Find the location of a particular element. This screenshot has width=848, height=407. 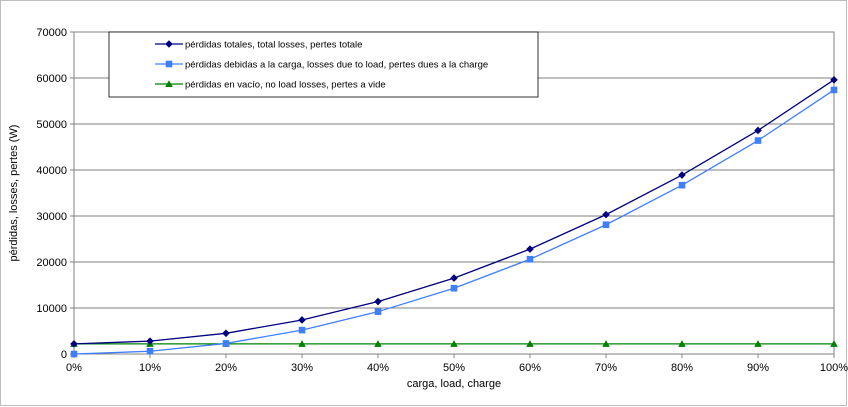

x-tick-label: 40% is located at coordinates (378, 368).